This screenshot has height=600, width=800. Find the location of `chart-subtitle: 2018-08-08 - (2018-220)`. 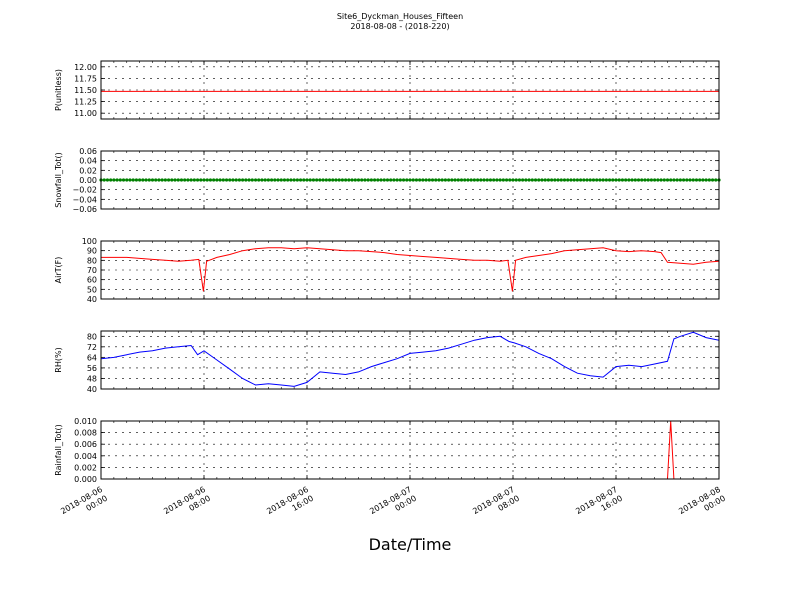

chart-subtitle: 2018-08-08 - (2018-220) is located at coordinates (399, 26).